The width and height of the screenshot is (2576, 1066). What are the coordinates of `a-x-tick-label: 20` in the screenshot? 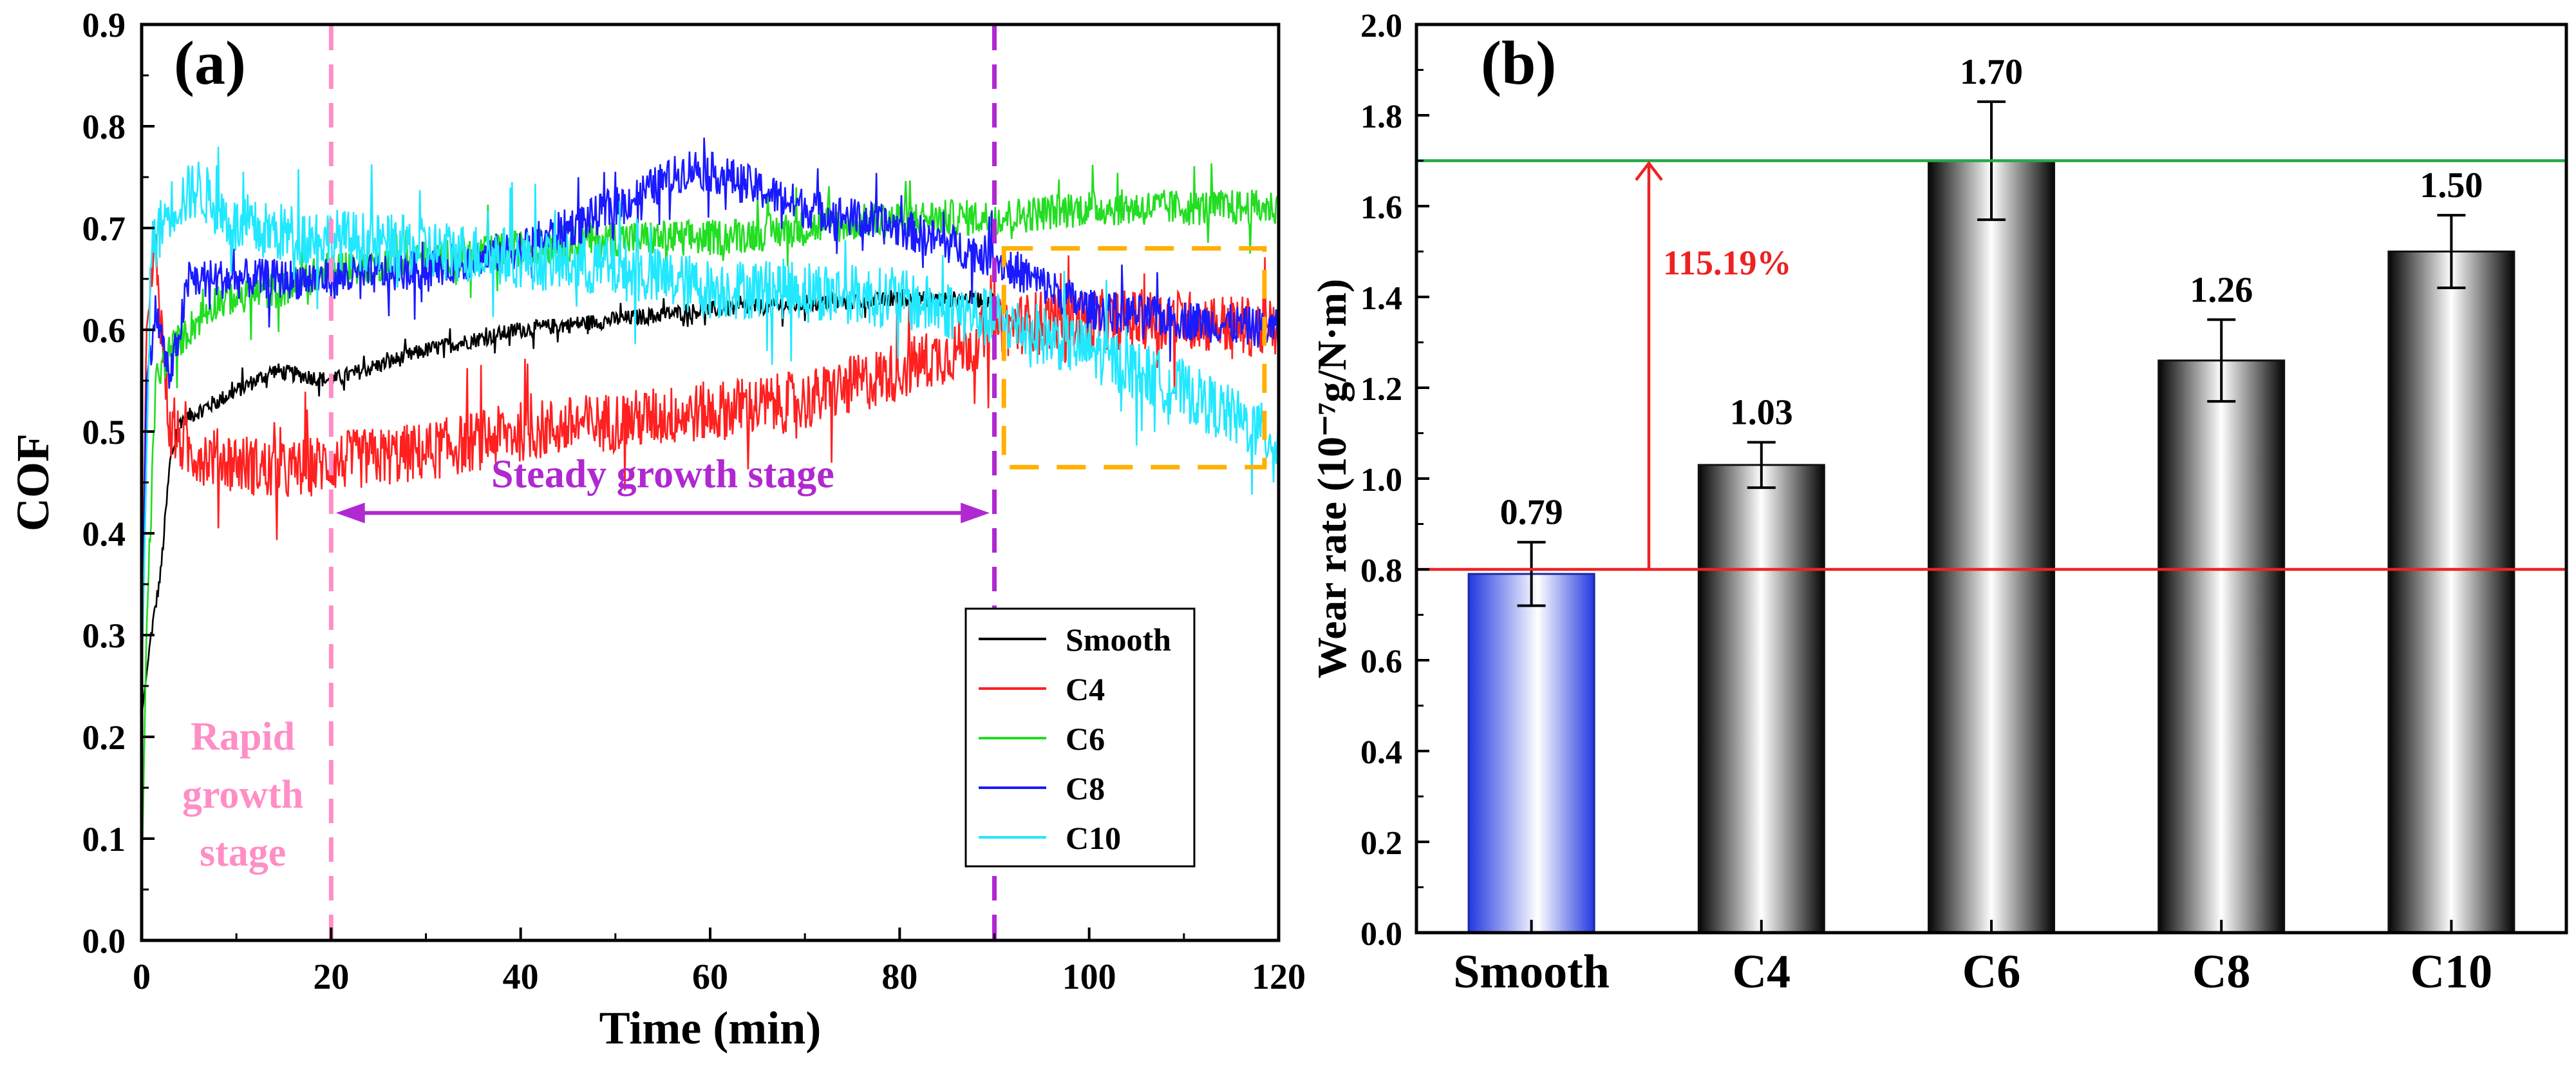 It's located at (331, 977).